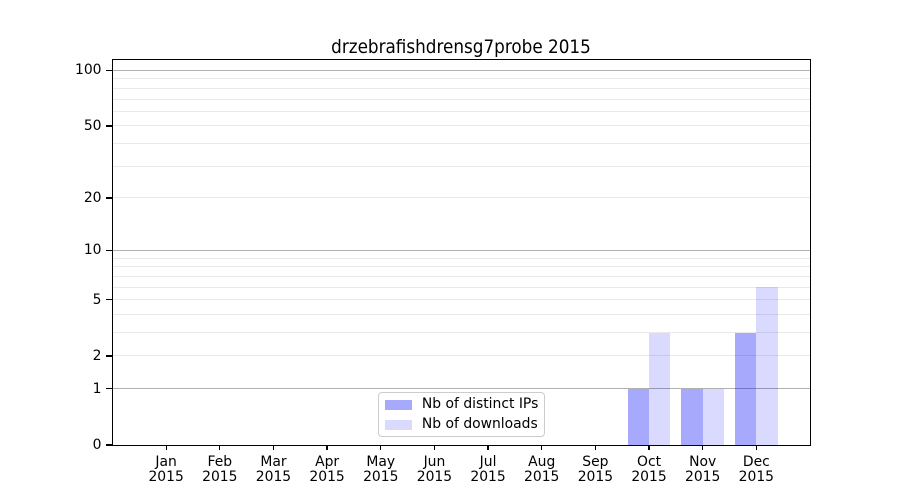 This screenshot has width=900, height=500. Describe the element at coordinates (767, 366) in the screenshot. I see `bar-dec-downloads` at that location.